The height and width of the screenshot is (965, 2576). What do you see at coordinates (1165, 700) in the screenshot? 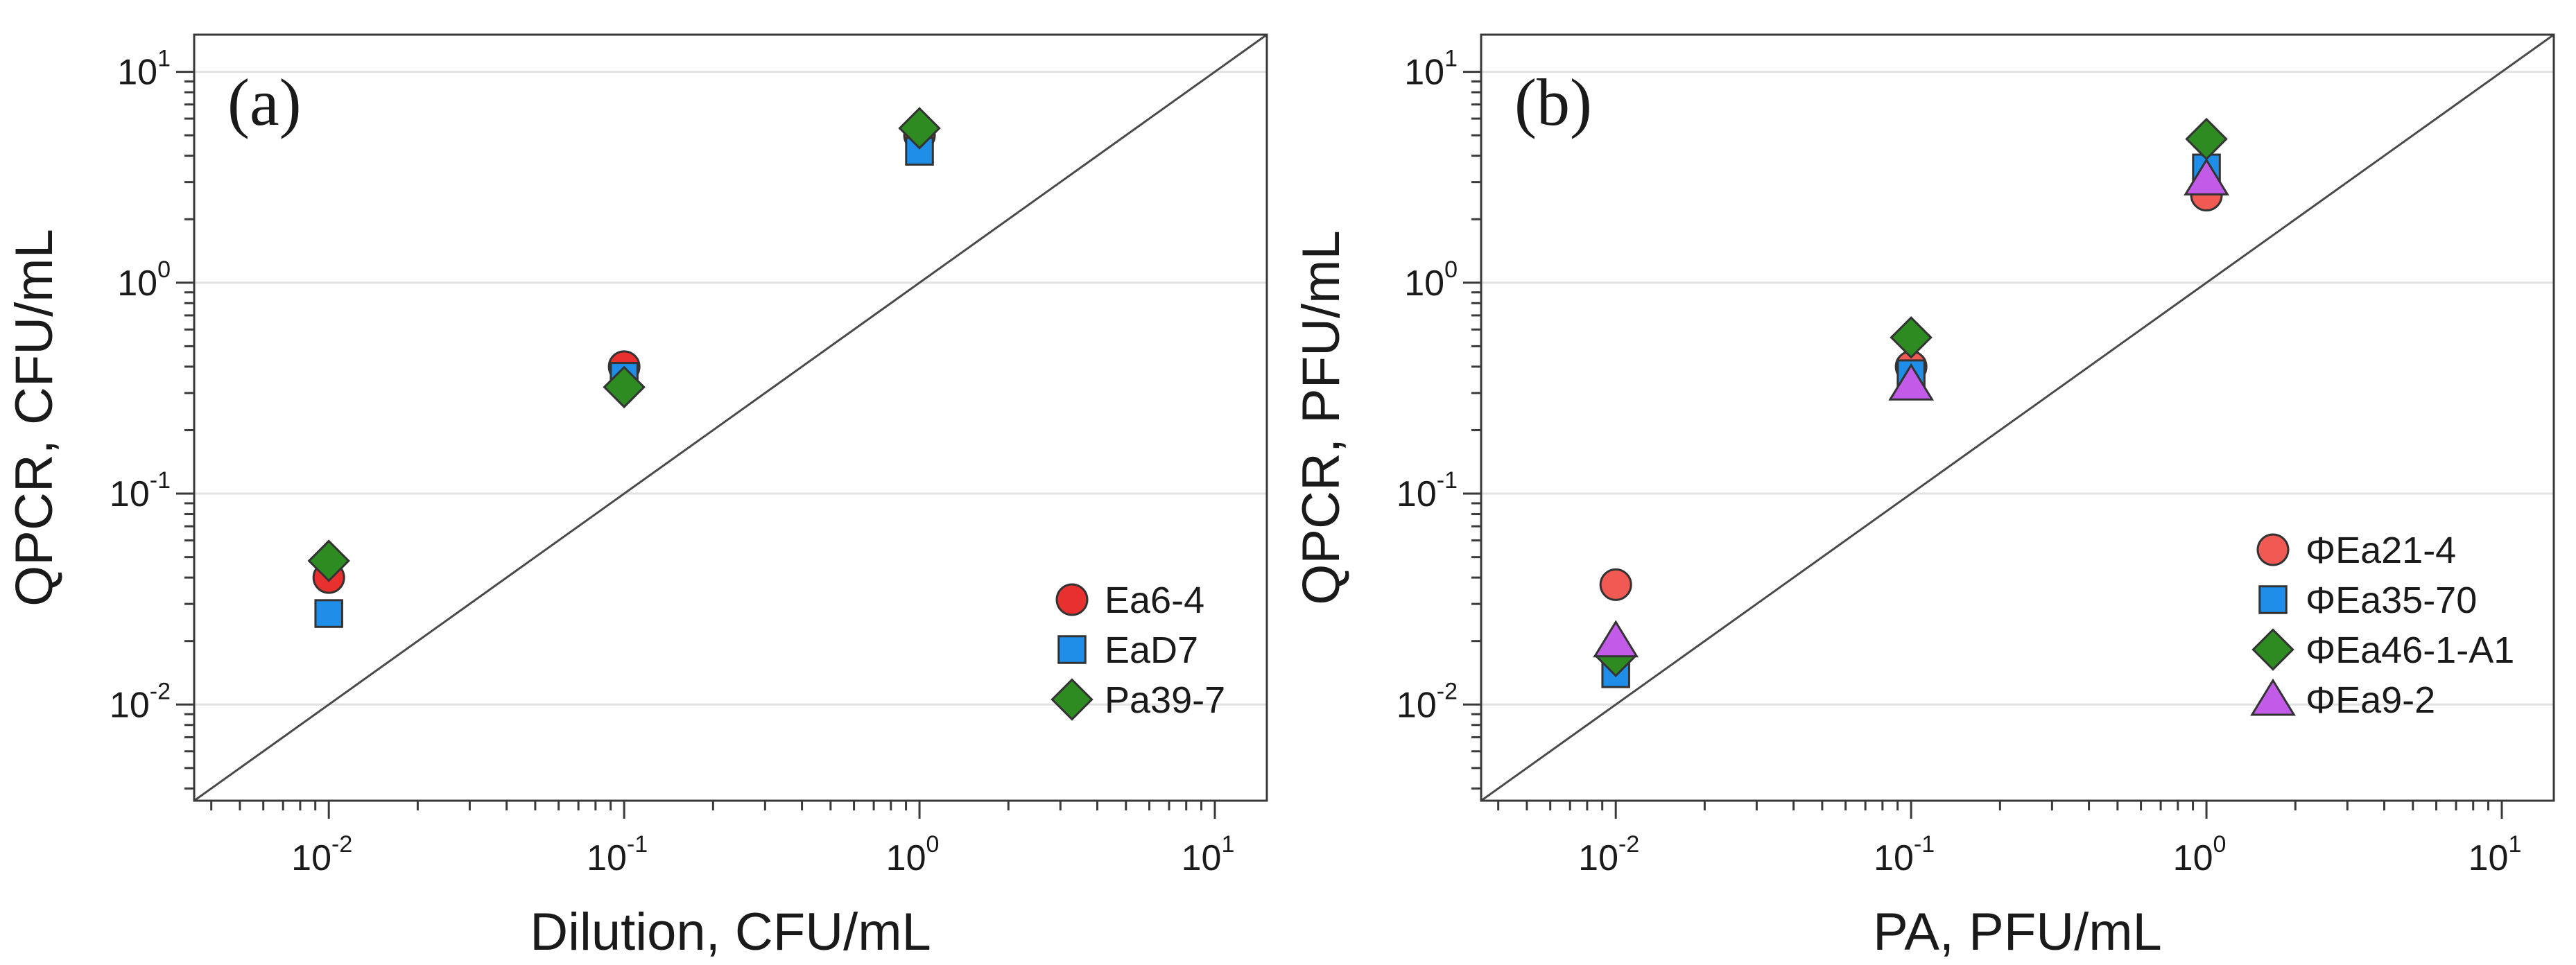
I see `legend-label: Pa39-7` at bounding box center [1165, 700].